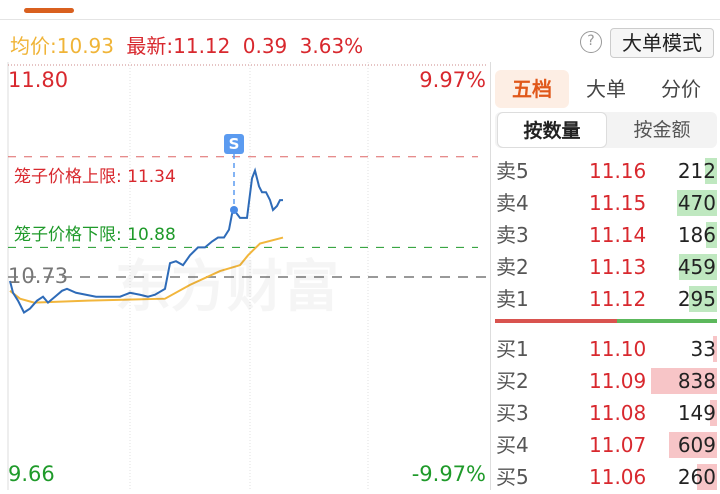 This screenshot has width=720, height=494. Describe the element at coordinates (618, 349) in the screenshot. I see `level-price: 11.10` at that location.